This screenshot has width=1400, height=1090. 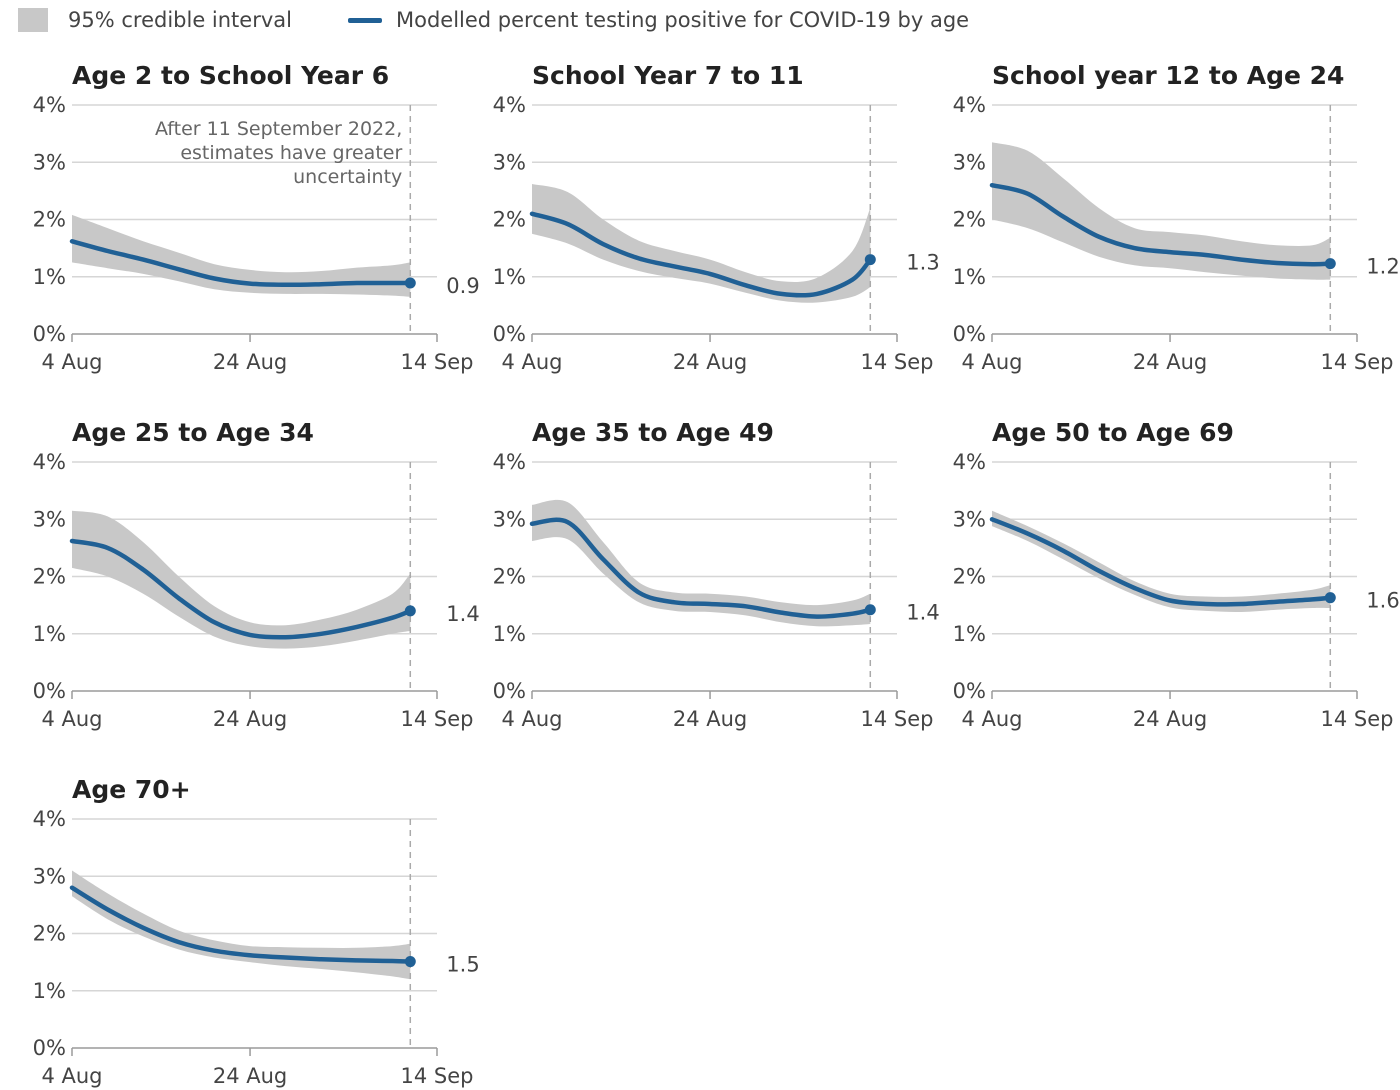 I want to click on uncertainty-annotation: After 11 September 2022,, so click(x=278, y=129).